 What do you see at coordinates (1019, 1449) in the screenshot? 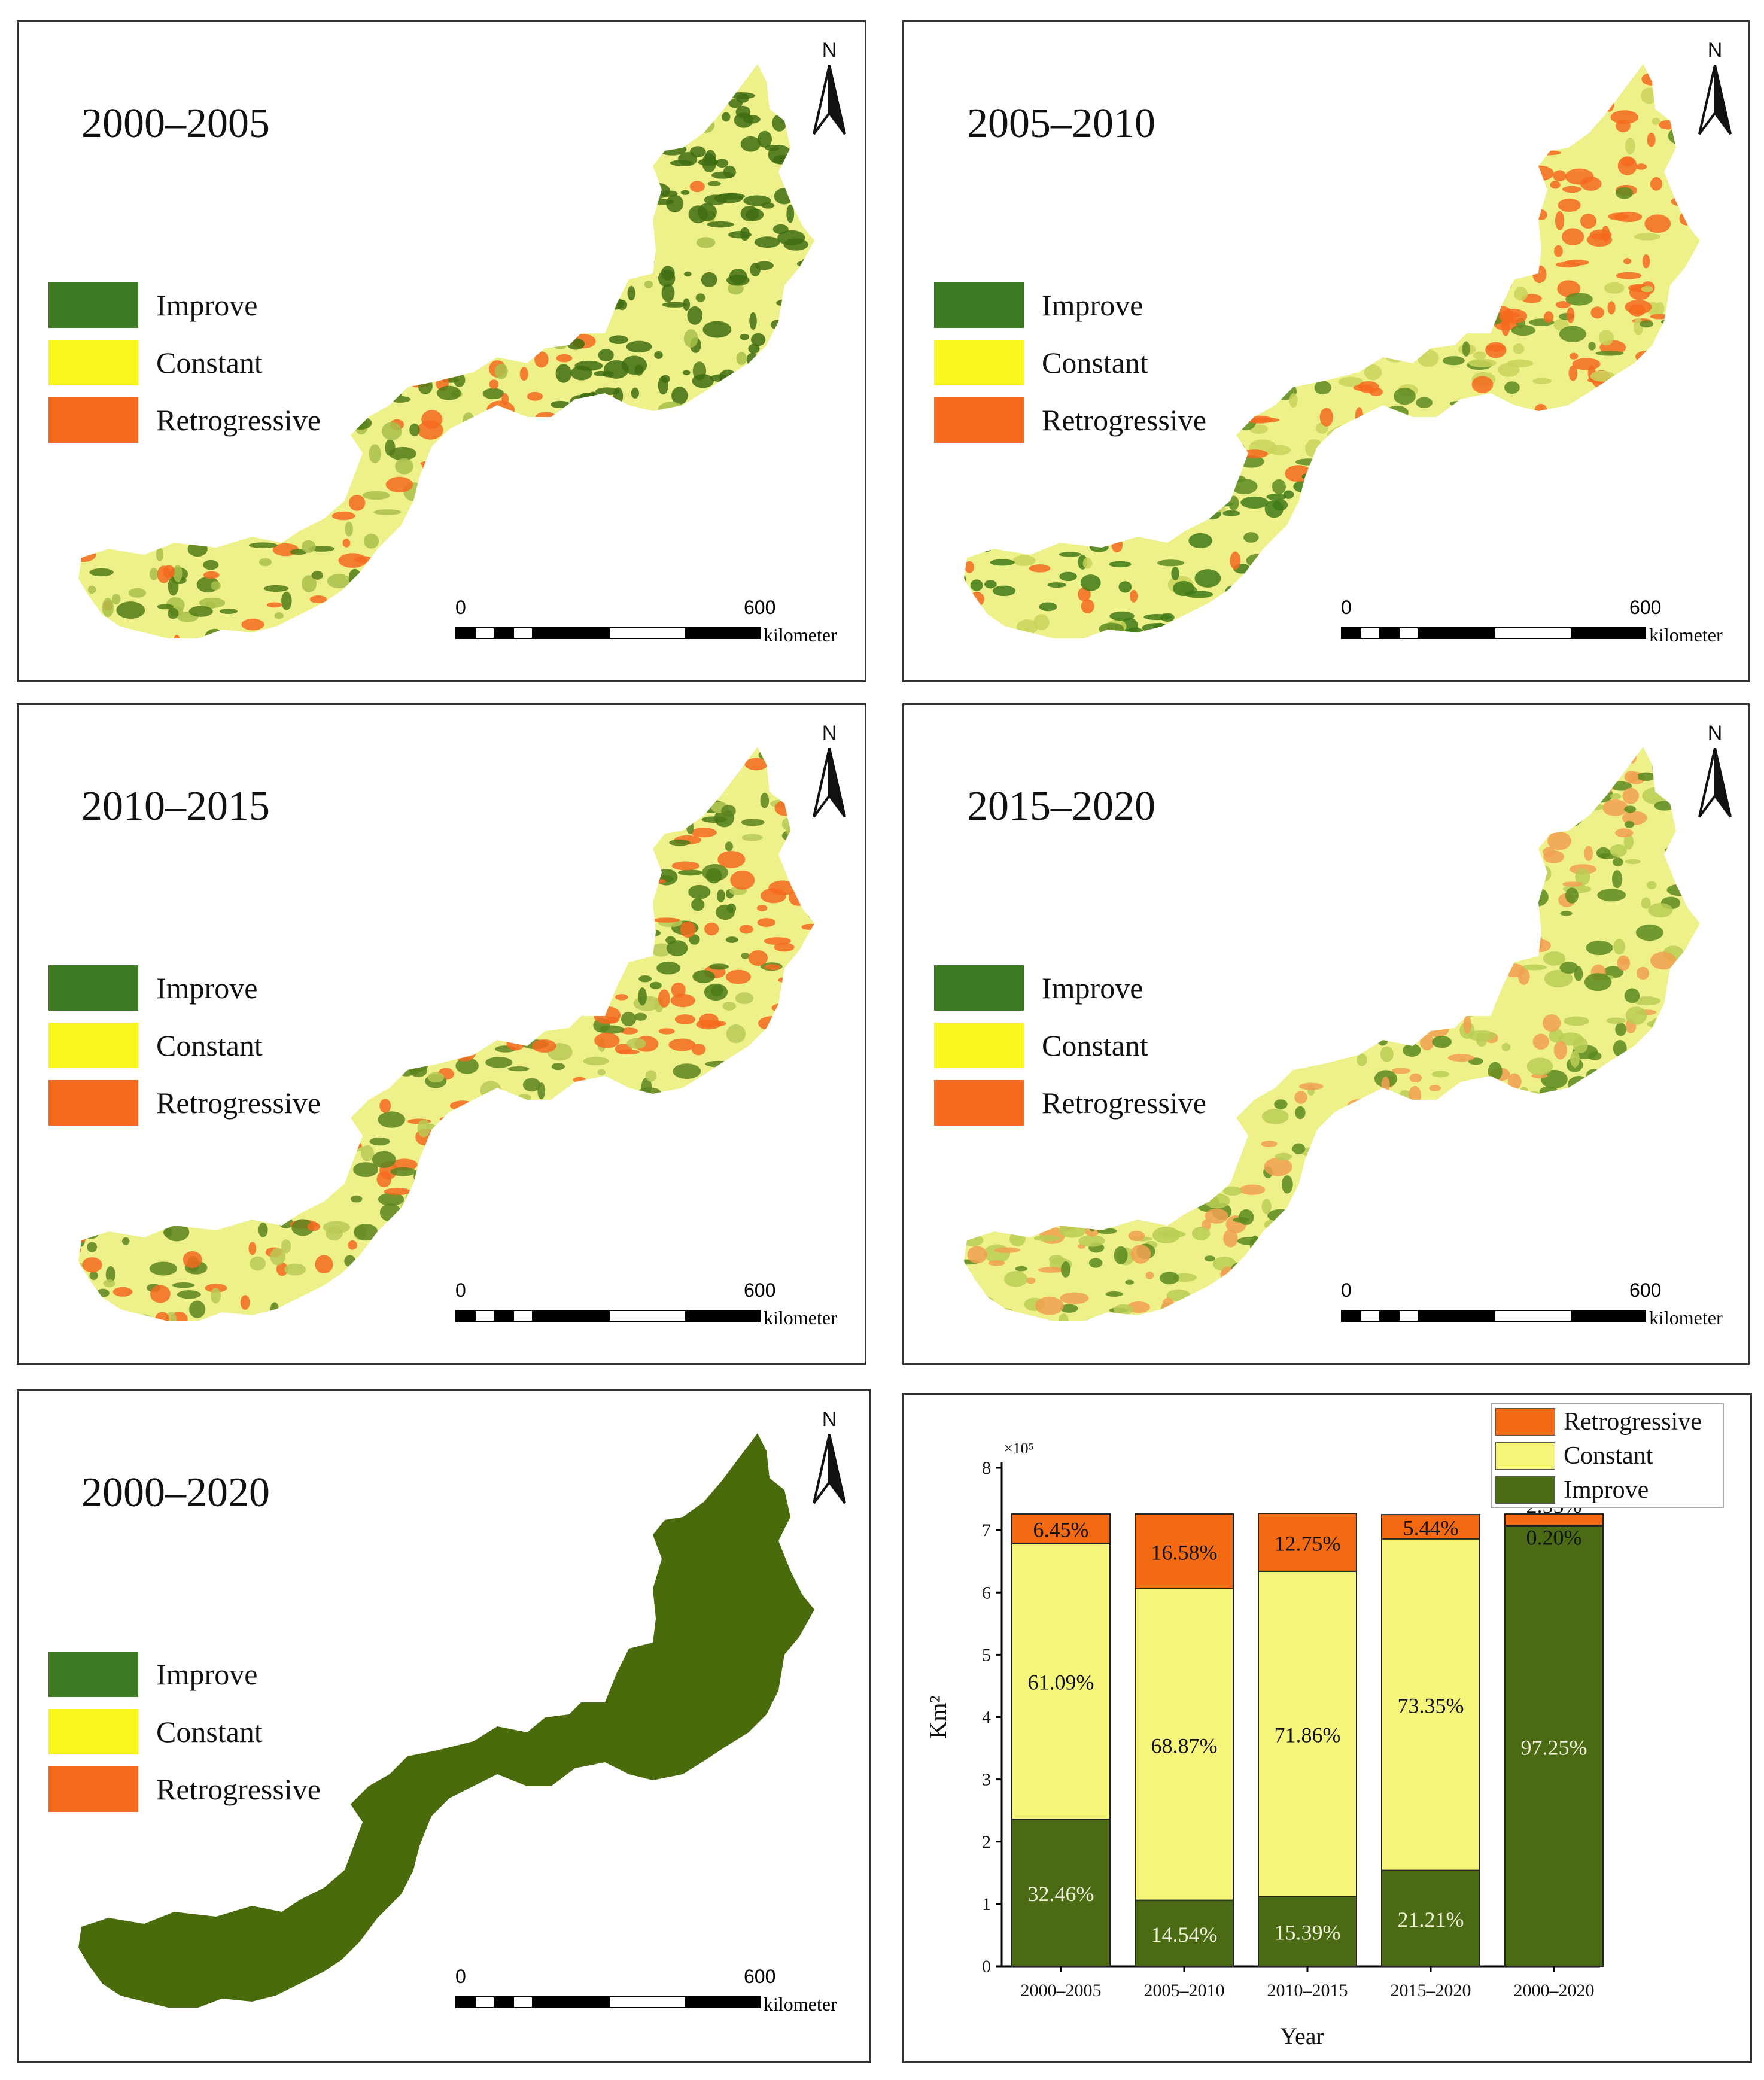
I see `y-multiplier-label: ×10⁵` at bounding box center [1019, 1449].